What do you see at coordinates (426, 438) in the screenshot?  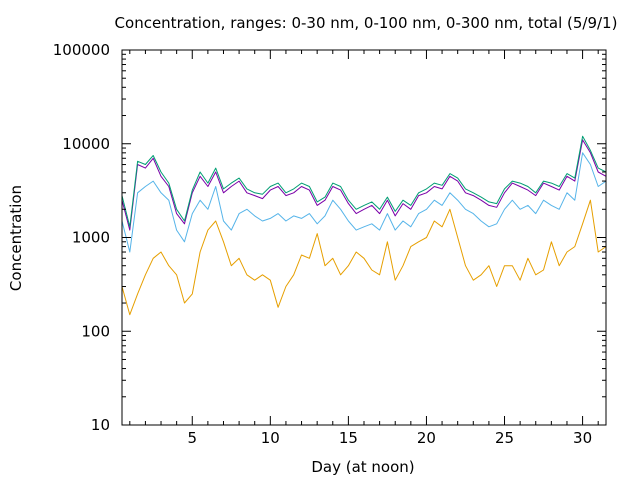 I see `x-tick-label: 20` at bounding box center [426, 438].